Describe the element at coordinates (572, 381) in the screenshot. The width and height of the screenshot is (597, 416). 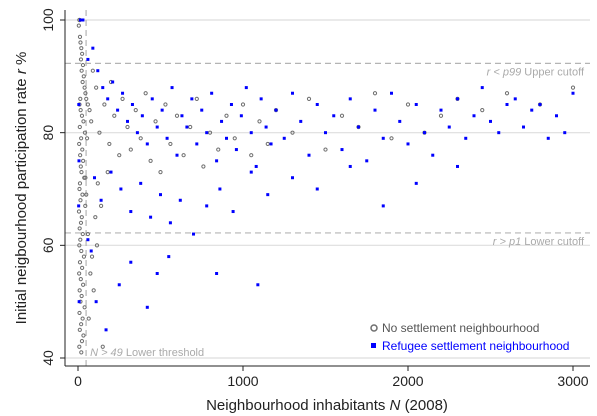
I see `x-tick-label: 3000` at that location.